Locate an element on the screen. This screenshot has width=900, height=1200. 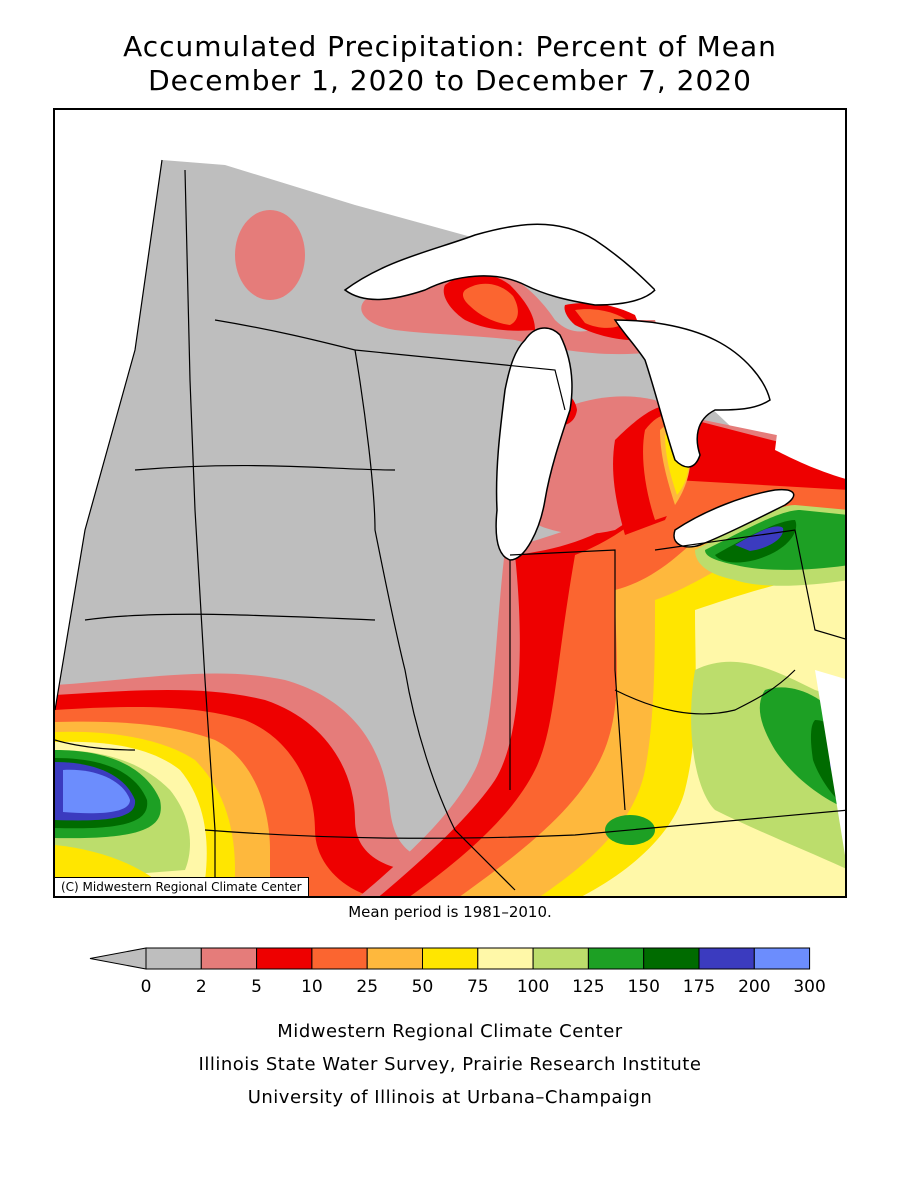
map-title-line-2: December 1, 2020 to December 7, 2020 is located at coordinates (450, 80).